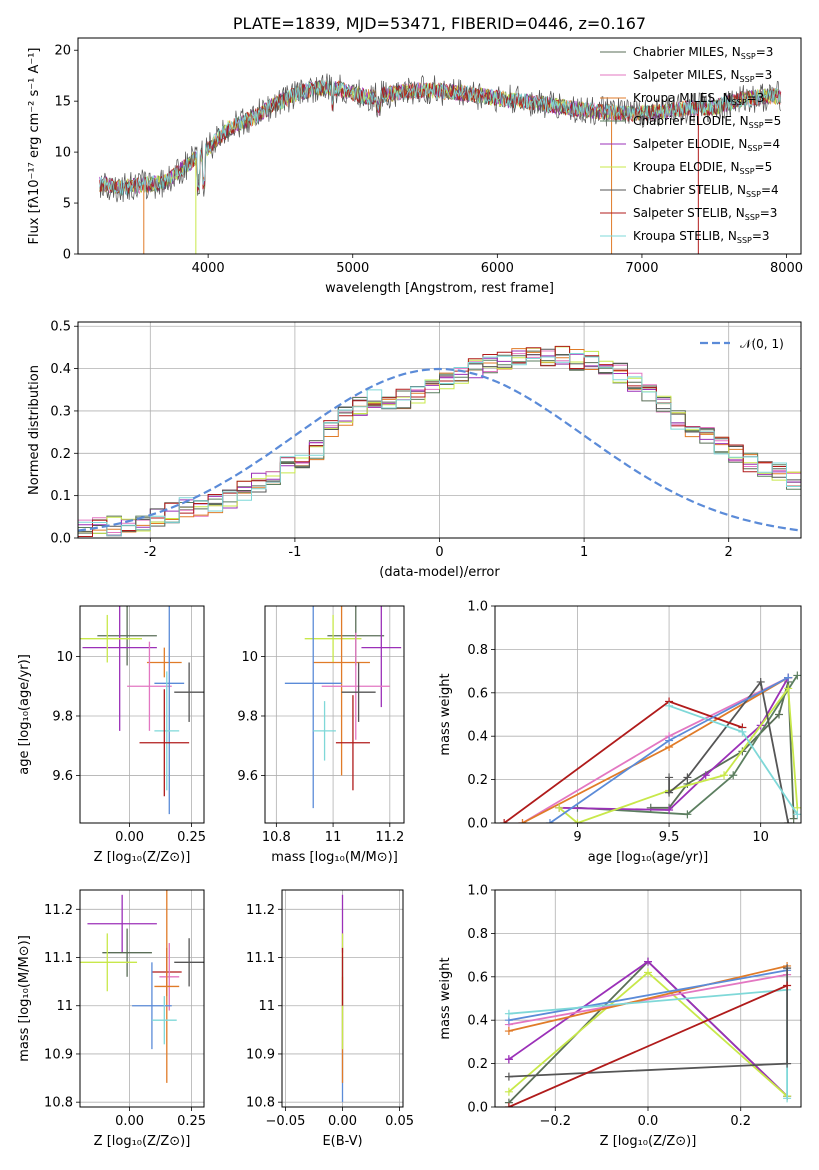 This screenshot has height=1170, width=819. I want to click on y-tick-label: 0.8, so click(477, 650).